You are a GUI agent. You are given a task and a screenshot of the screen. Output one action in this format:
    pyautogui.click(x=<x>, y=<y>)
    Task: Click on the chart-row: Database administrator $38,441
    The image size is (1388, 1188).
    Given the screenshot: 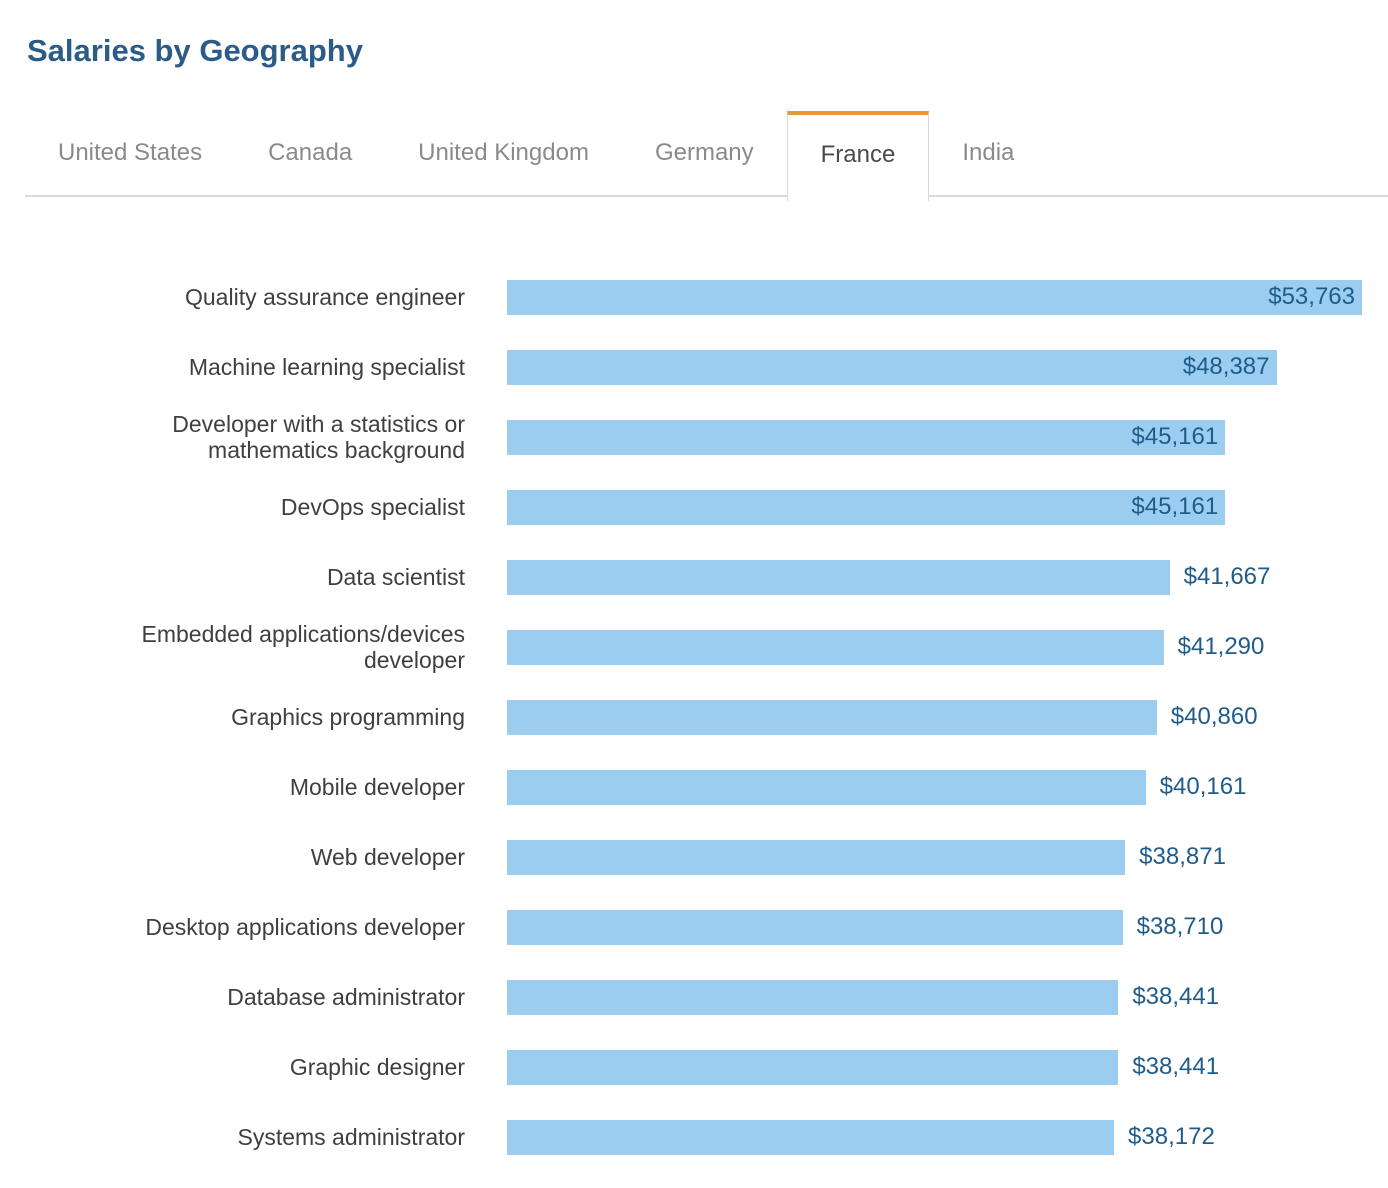 What is the action you would take?
    pyautogui.click(x=694, y=997)
    